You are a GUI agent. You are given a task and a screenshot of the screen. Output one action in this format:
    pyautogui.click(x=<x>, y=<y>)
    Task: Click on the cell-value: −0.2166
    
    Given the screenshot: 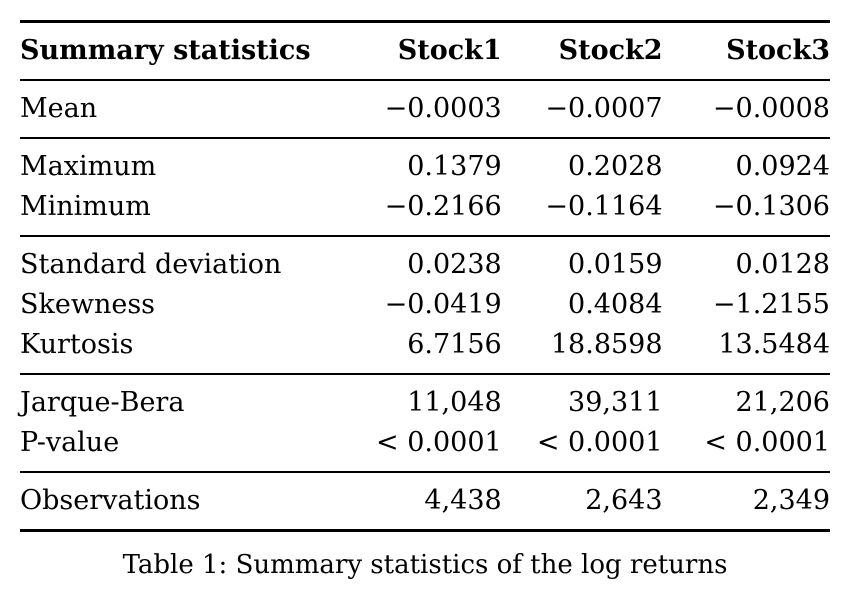 What is the action you would take?
    pyautogui.click(x=443, y=206)
    